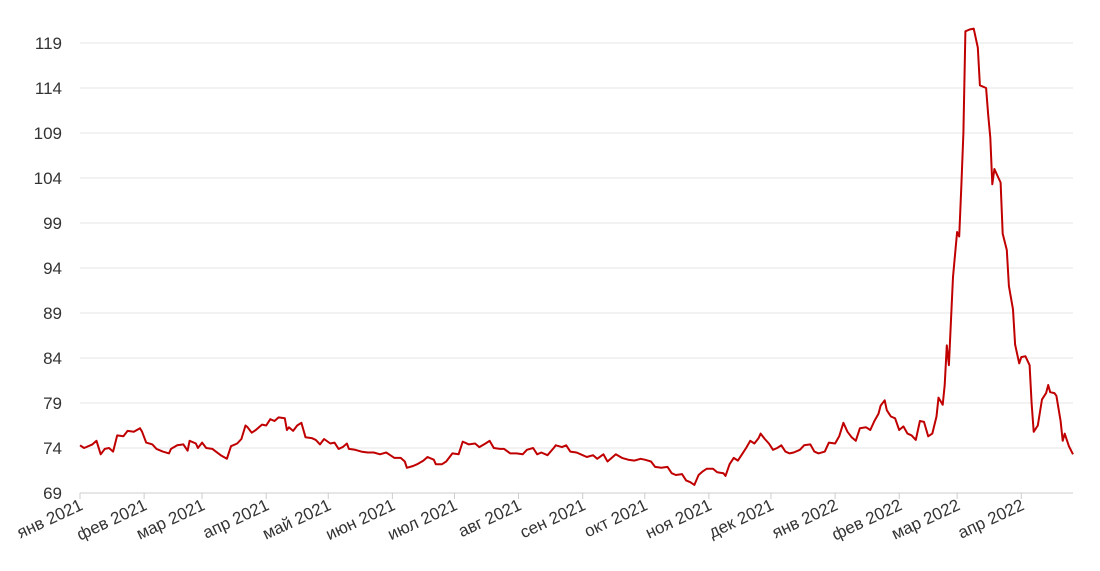  Describe the element at coordinates (360, 519) in the screenshot. I see `x-tick-label: июн 2021` at that location.